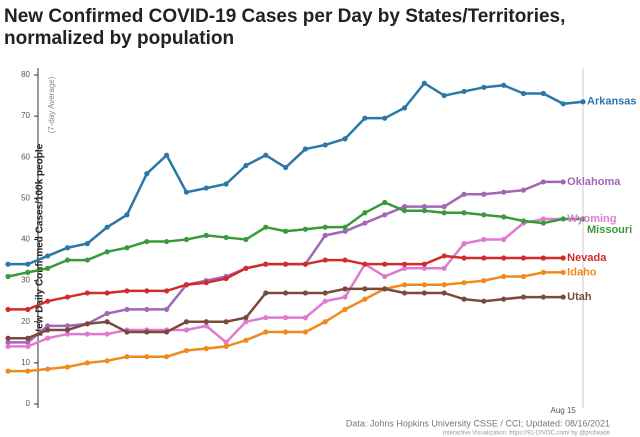 The width and height of the screenshot is (640, 437). I want to click on chart-title: normalized by population, so click(119, 38).